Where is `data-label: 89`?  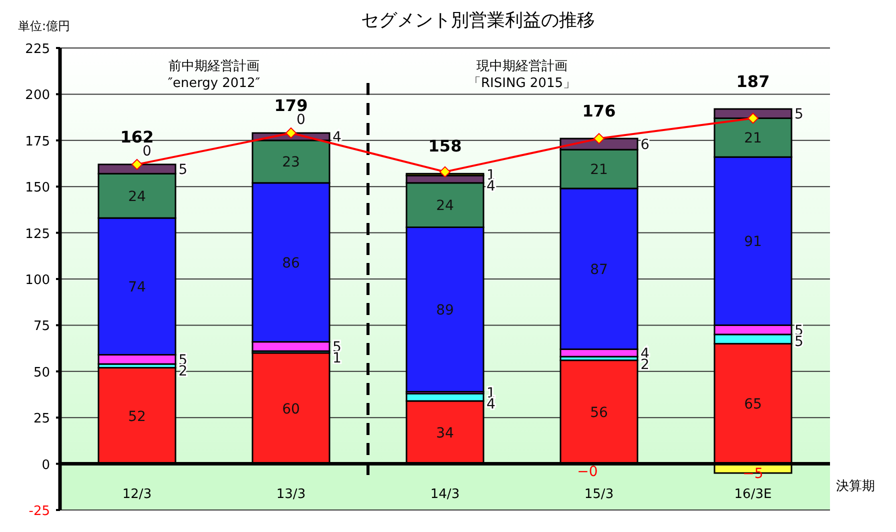
data-label: 89 is located at coordinates (445, 310).